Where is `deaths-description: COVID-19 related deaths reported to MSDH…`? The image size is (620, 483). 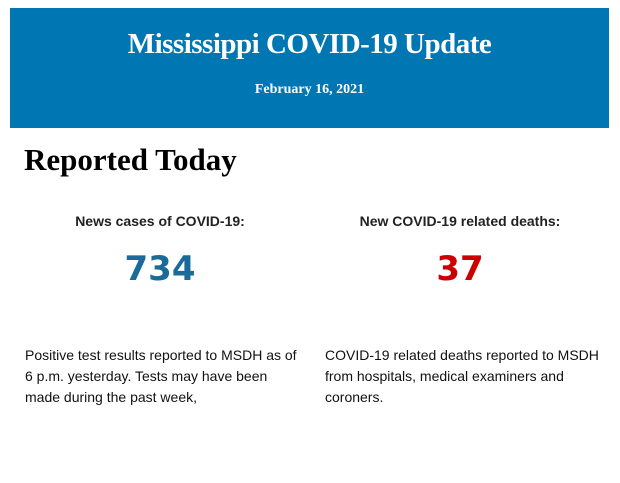
deaths-description: COVID-19 related deaths reported to MSDH… is located at coordinates (462, 376).